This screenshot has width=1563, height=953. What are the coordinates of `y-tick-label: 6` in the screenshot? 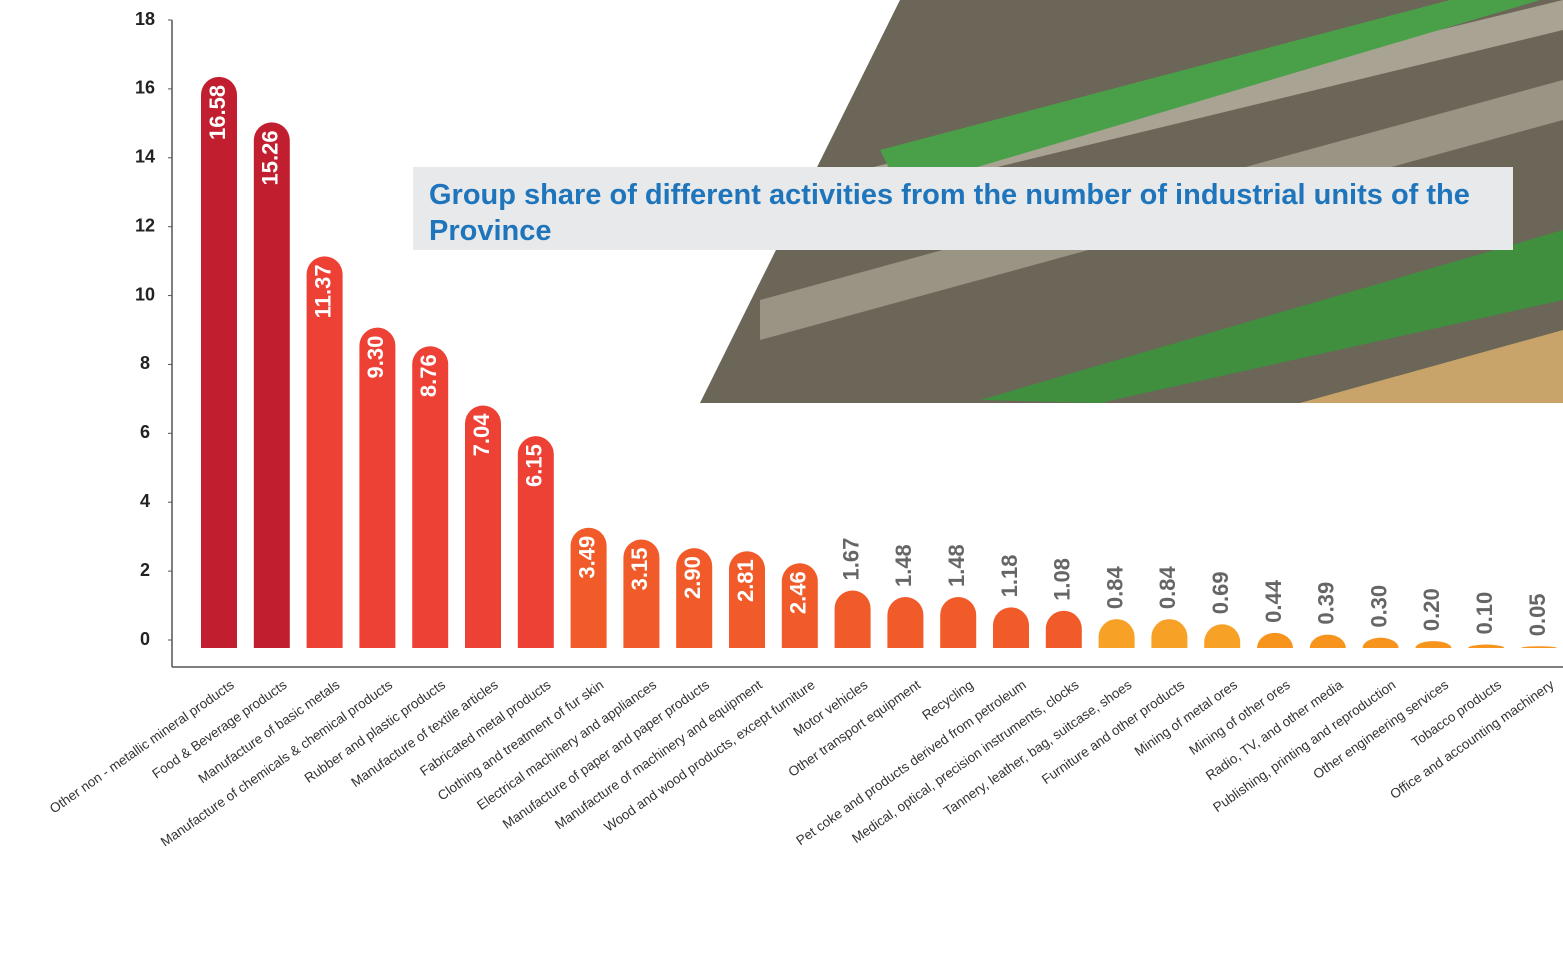 It's located at (145, 432).